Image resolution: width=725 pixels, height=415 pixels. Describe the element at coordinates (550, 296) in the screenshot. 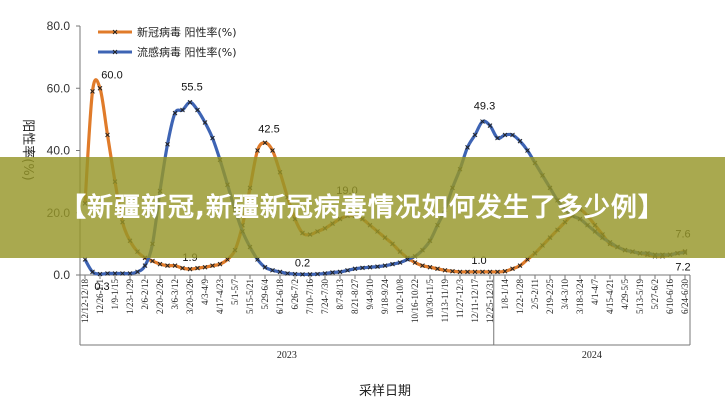

I see `x-tick-label: 2/19-2/25` at that location.